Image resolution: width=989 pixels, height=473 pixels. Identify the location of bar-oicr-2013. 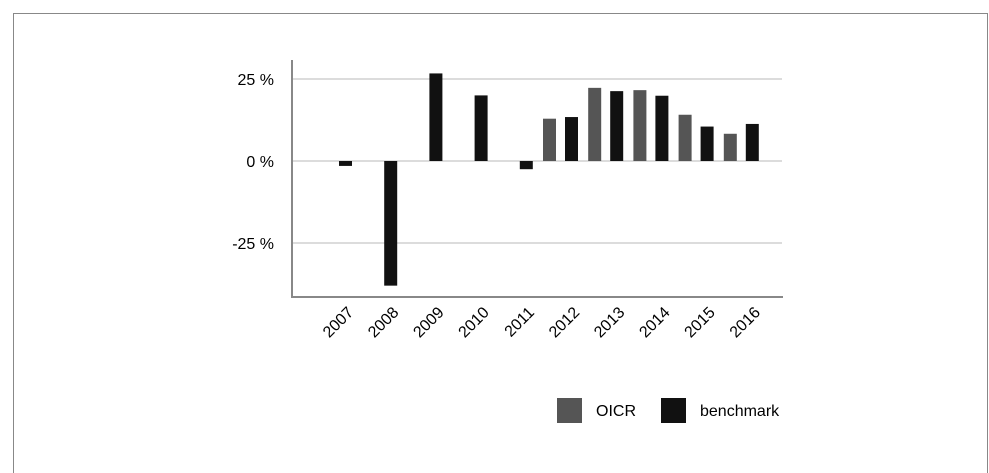
(595, 124).